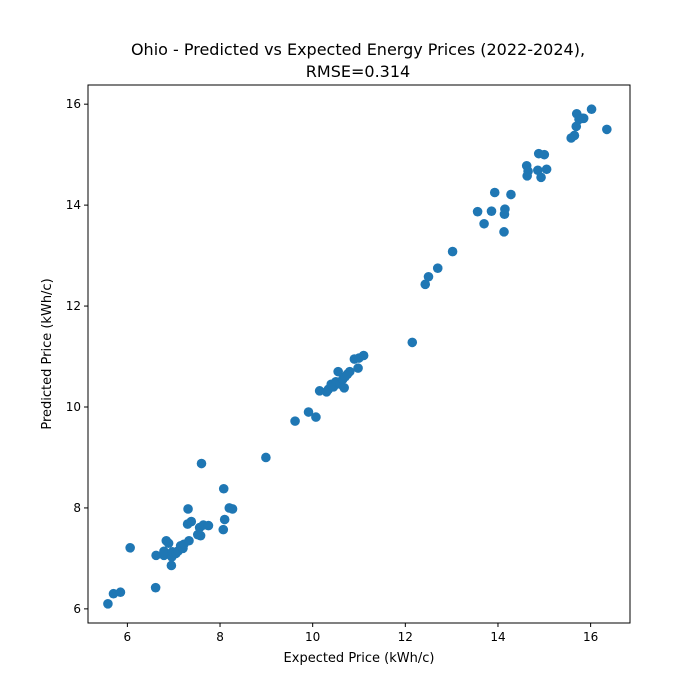 This screenshot has width=700, height=700. What do you see at coordinates (73, 407) in the screenshot?
I see `y-tick-label: 10` at bounding box center [73, 407].